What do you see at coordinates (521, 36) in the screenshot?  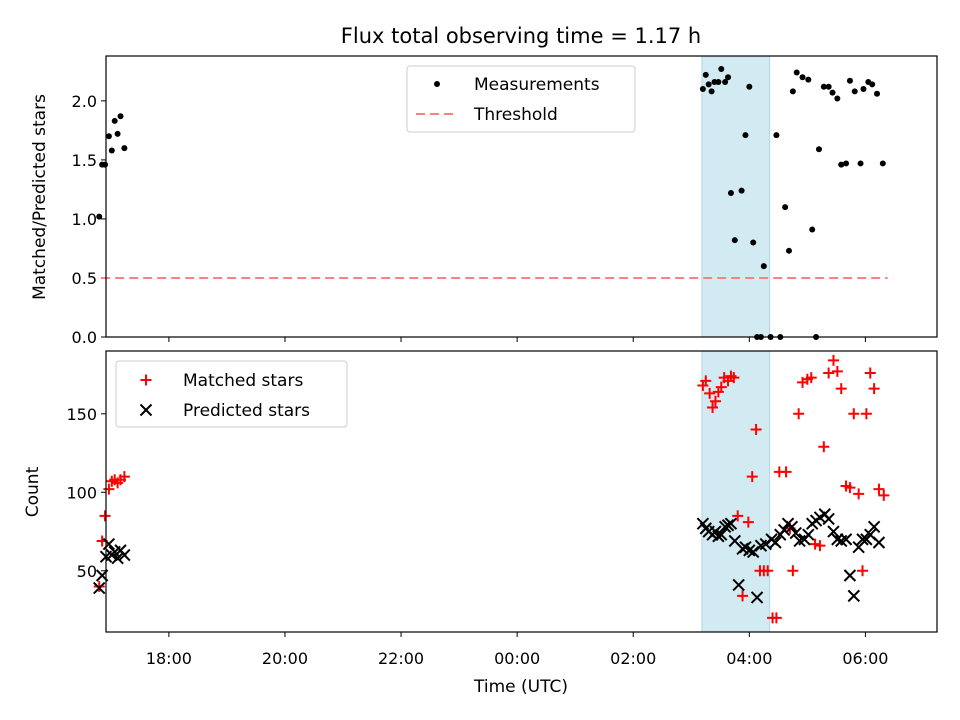 I see `chart-title: Flux total observing time = 1.17 h` at bounding box center [521, 36].